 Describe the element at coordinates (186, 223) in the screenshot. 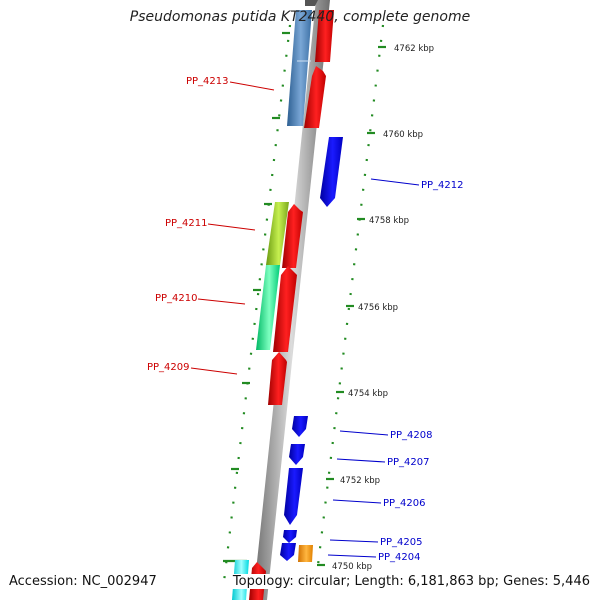

I see `gene-label-pp4211: PP_4211` at that location.